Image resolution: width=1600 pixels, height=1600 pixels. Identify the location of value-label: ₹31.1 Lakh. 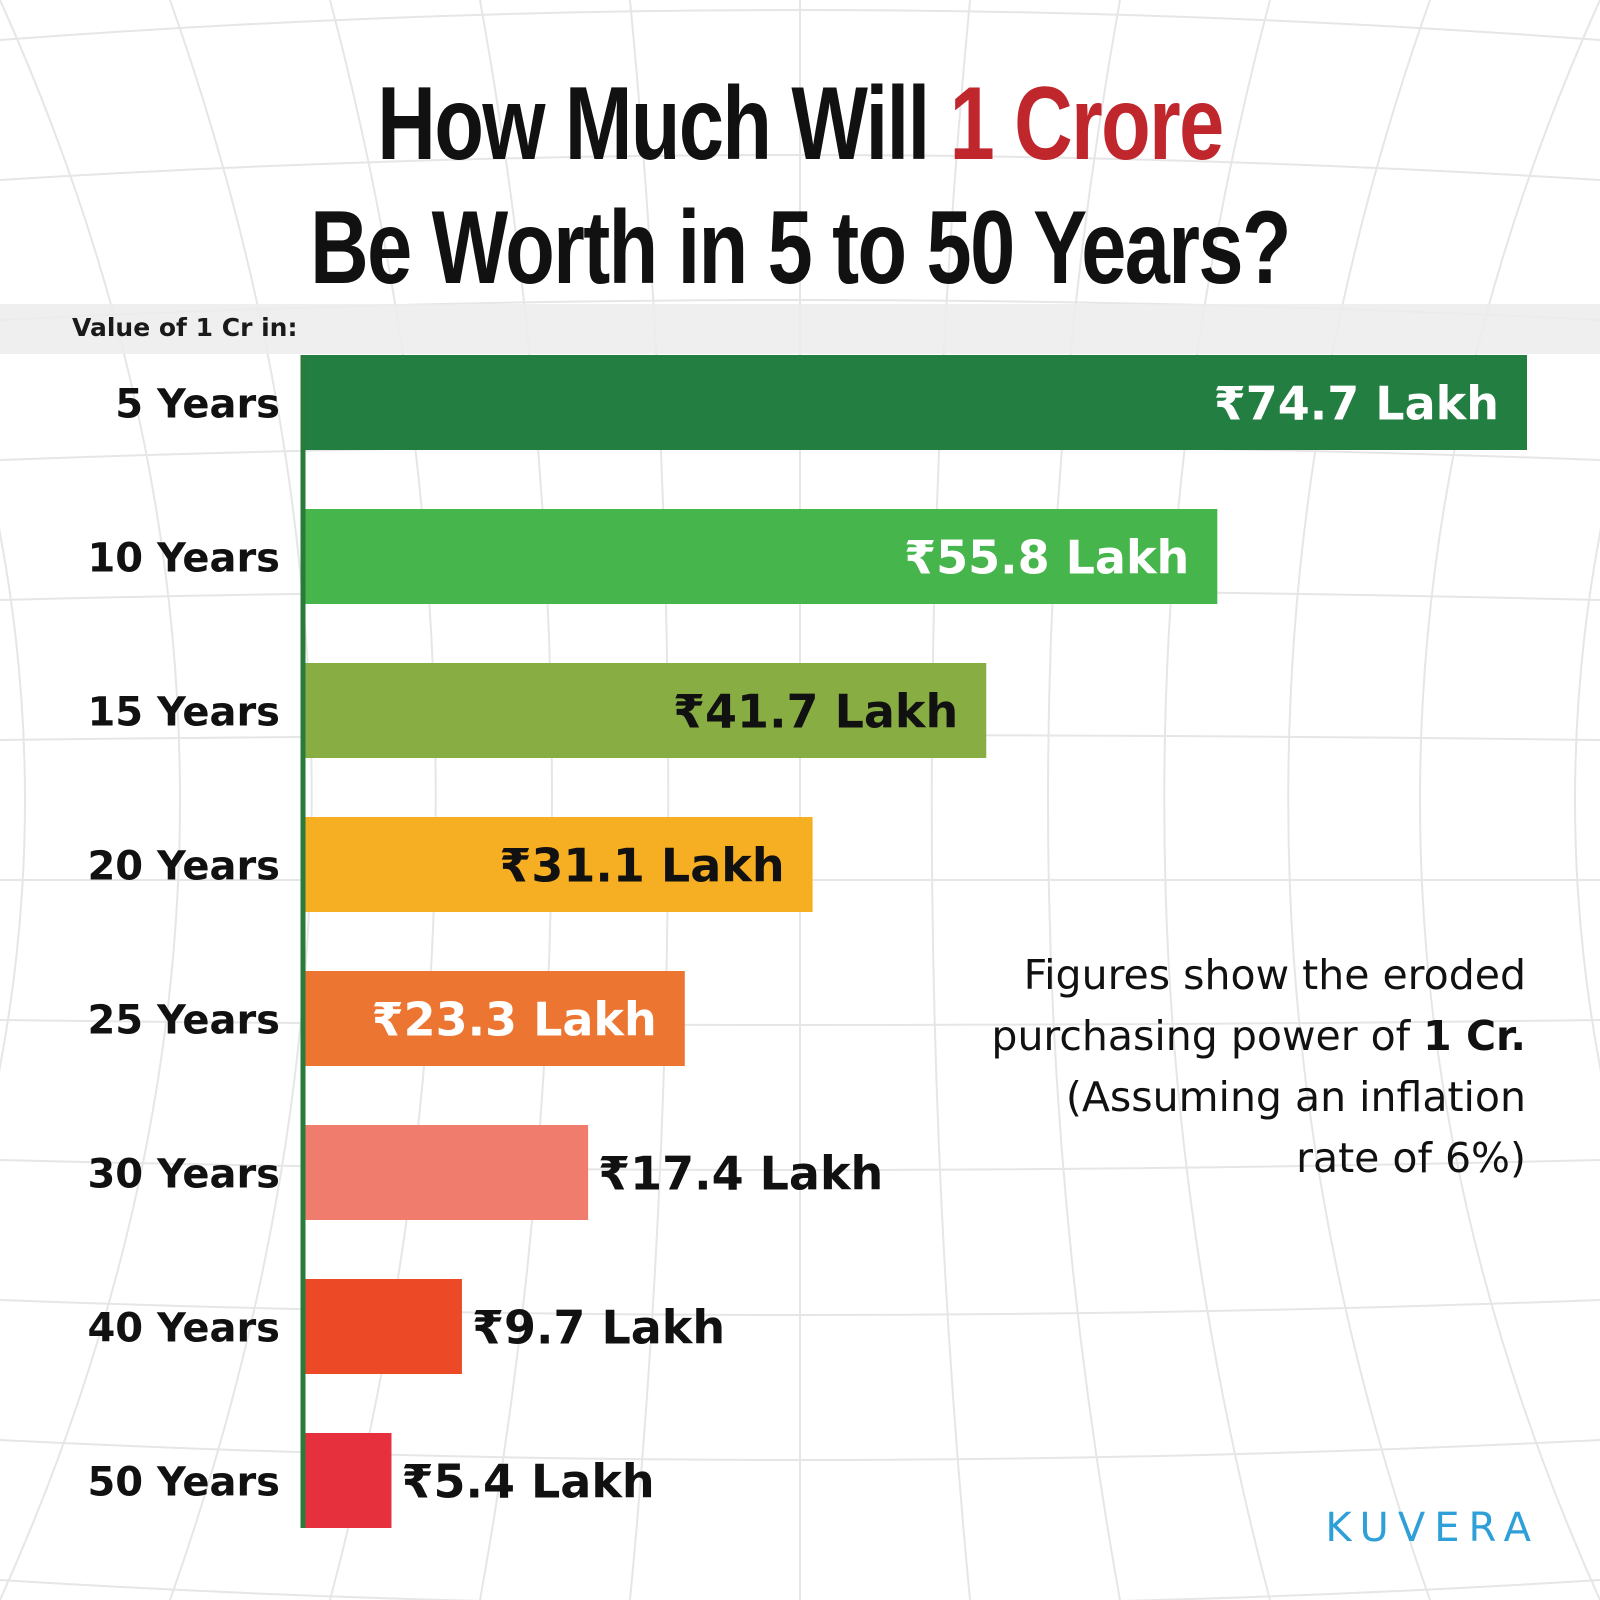
(641, 866).